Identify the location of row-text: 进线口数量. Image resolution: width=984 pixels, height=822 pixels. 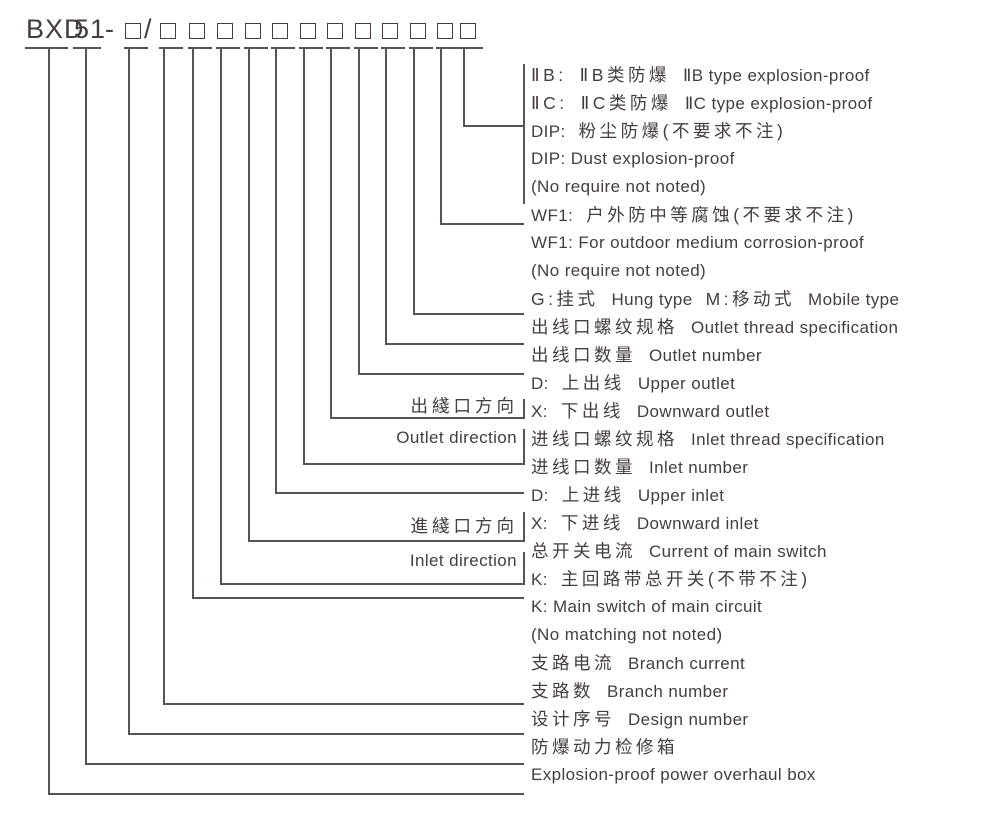
(583, 467).